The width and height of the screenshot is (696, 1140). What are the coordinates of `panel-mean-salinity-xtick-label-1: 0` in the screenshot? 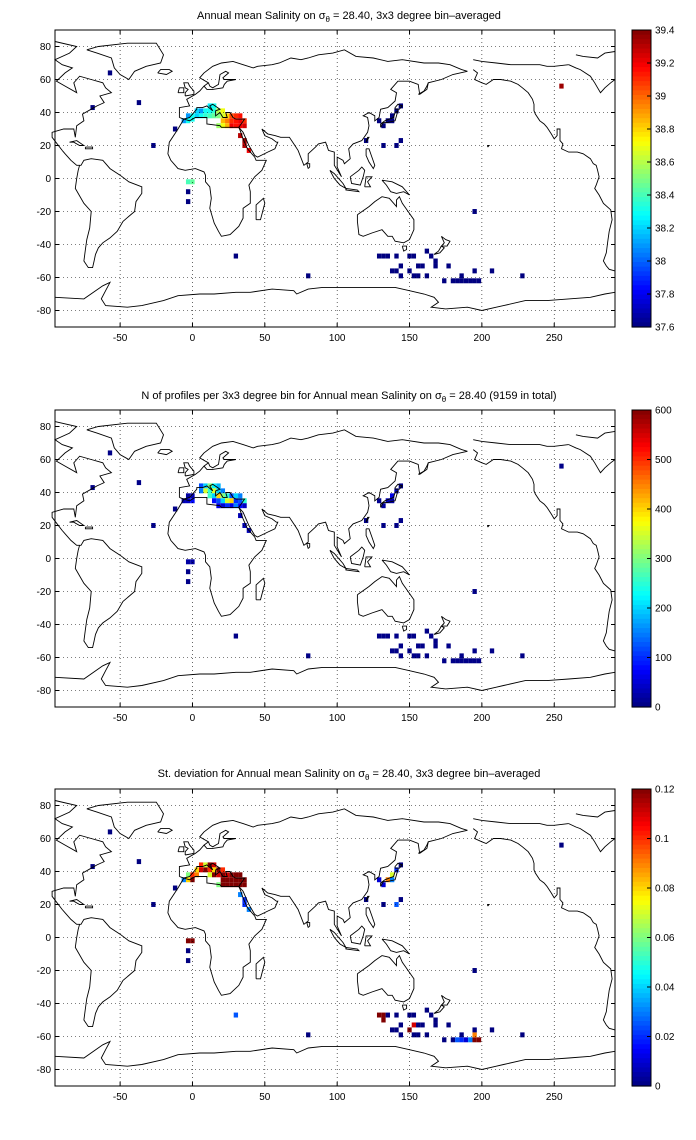 It's located at (193, 338).